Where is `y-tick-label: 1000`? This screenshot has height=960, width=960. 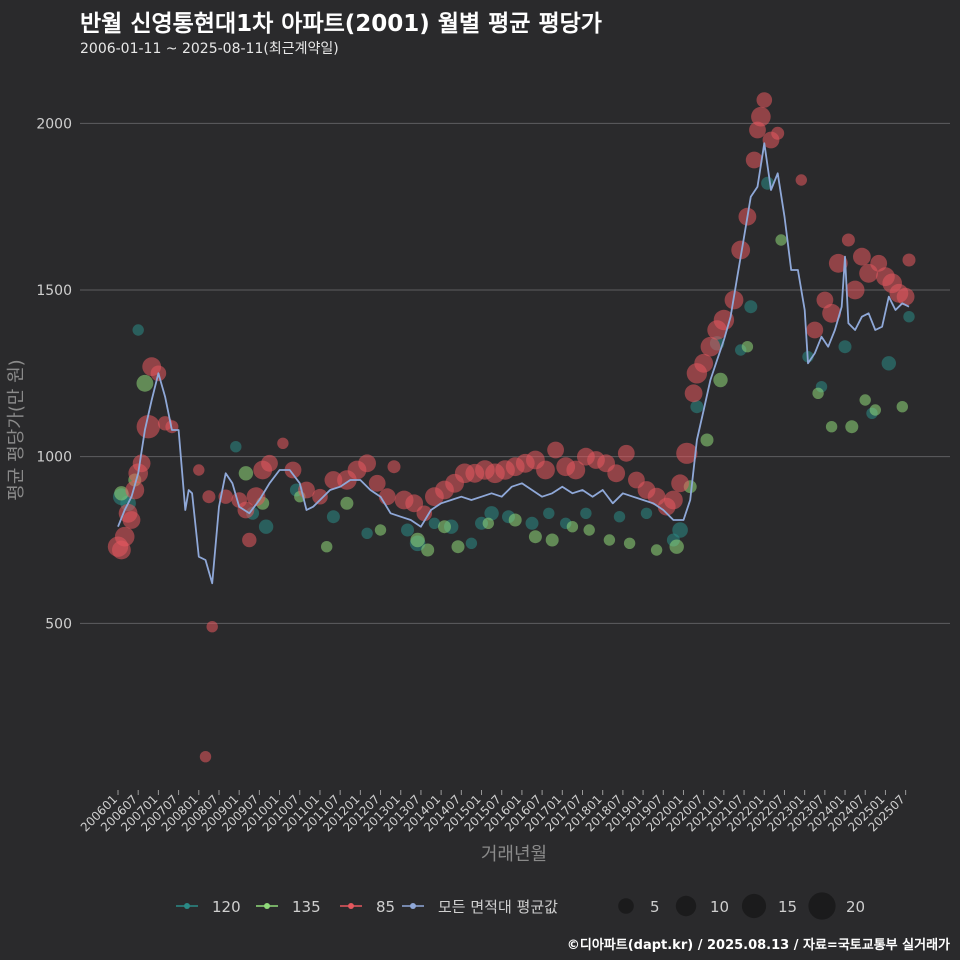 y-tick-label: 1000 is located at coordinates (54, 458).